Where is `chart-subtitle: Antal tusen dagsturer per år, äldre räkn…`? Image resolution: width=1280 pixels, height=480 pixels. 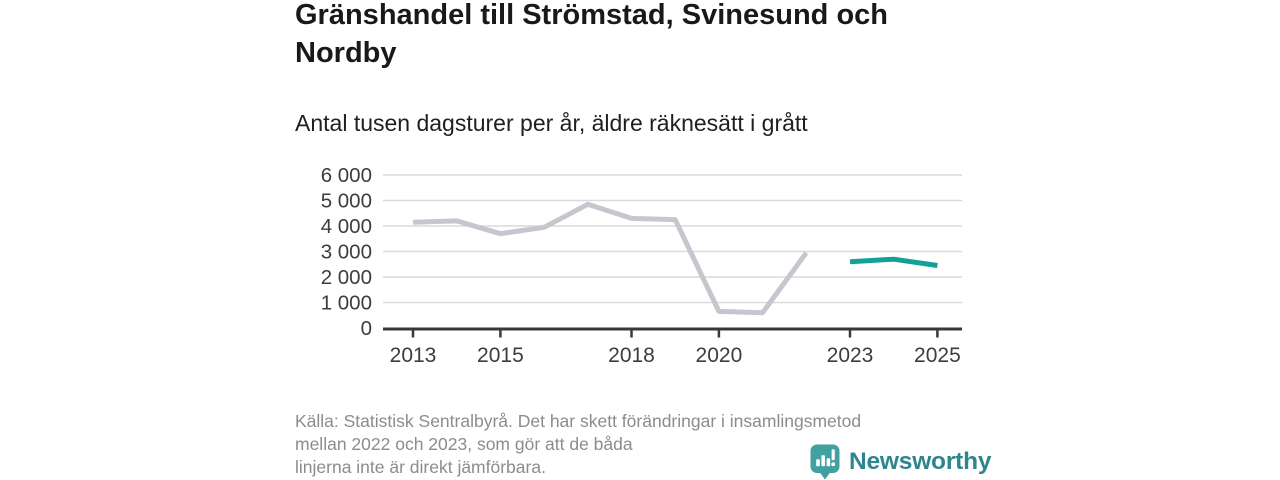
chart-subtitle: Antal tusen dagsturer per år, äldre räkn… is located at coordinates (551, 123).